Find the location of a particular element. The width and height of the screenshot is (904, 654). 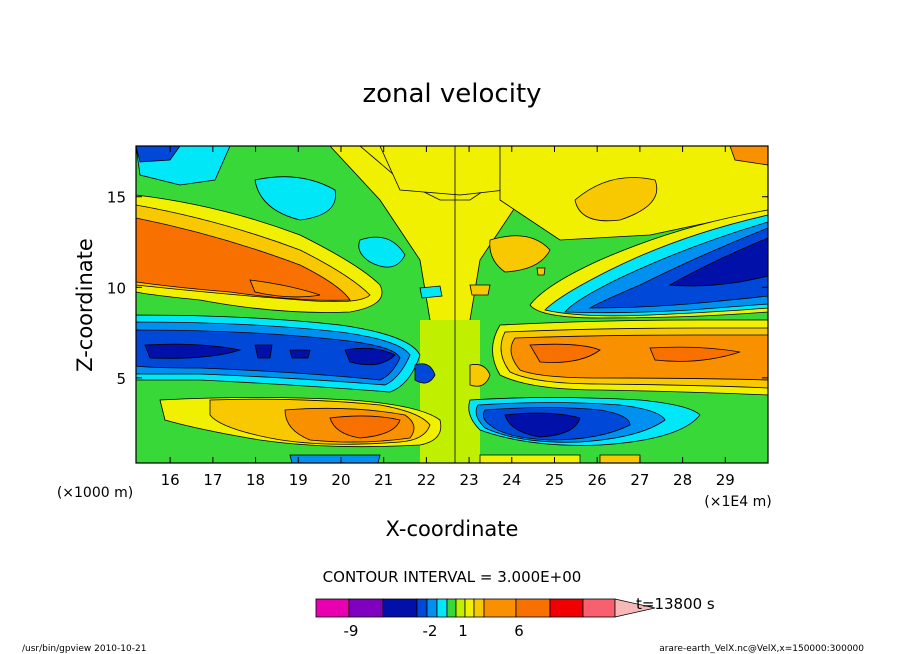

y-units-note: (×1000 m) is located at coordinates (95, 493).